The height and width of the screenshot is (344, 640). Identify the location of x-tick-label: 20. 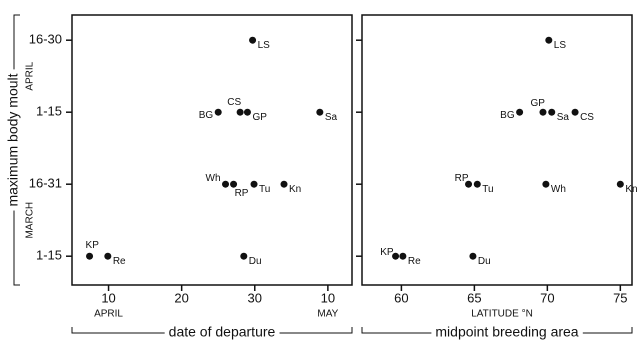
(181, 297).